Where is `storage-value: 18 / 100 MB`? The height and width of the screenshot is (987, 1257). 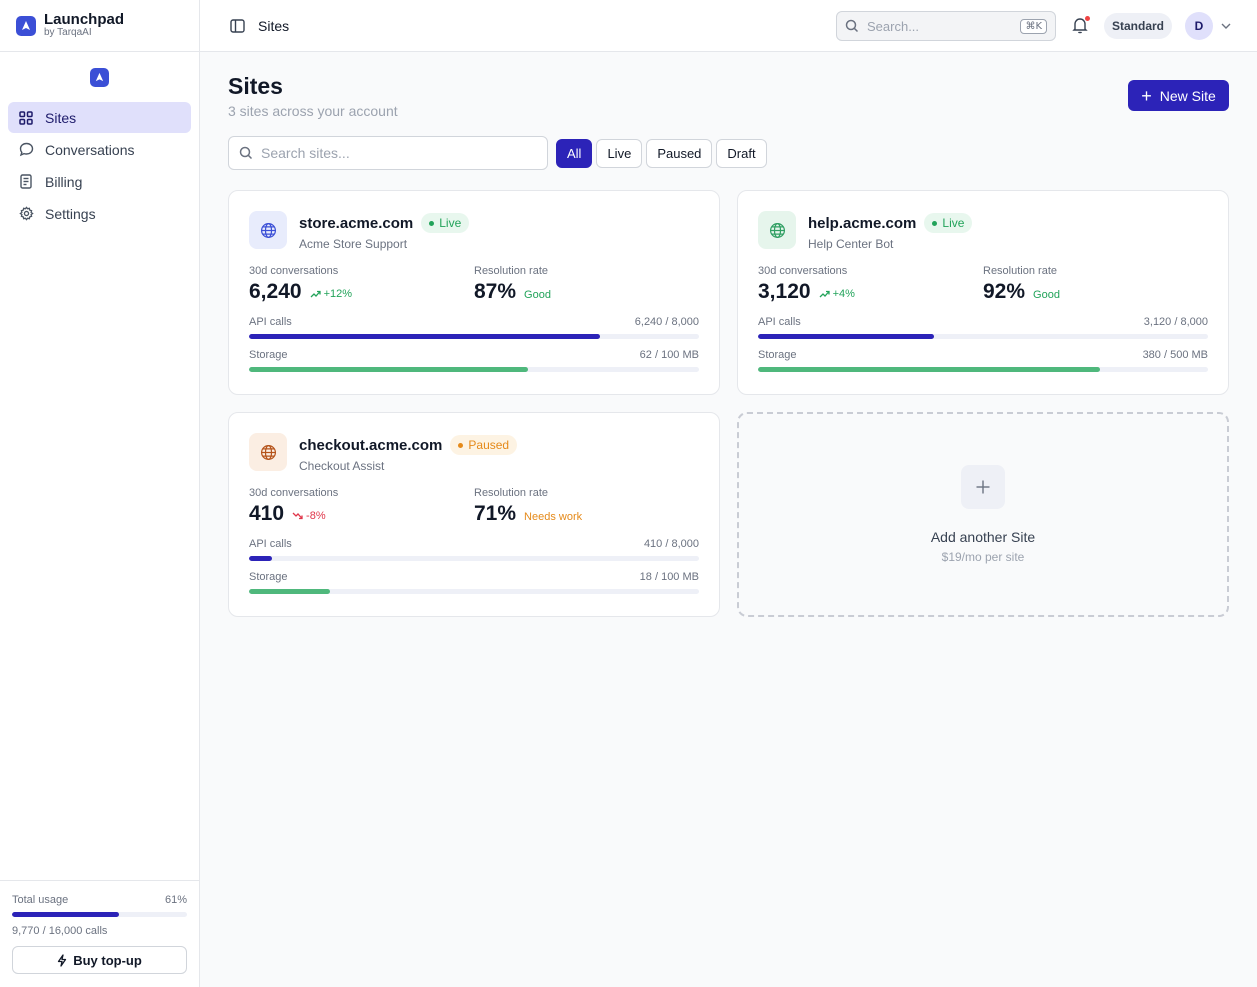
storage-value: 18 / 100 MB is located at coordinates (669, 577).